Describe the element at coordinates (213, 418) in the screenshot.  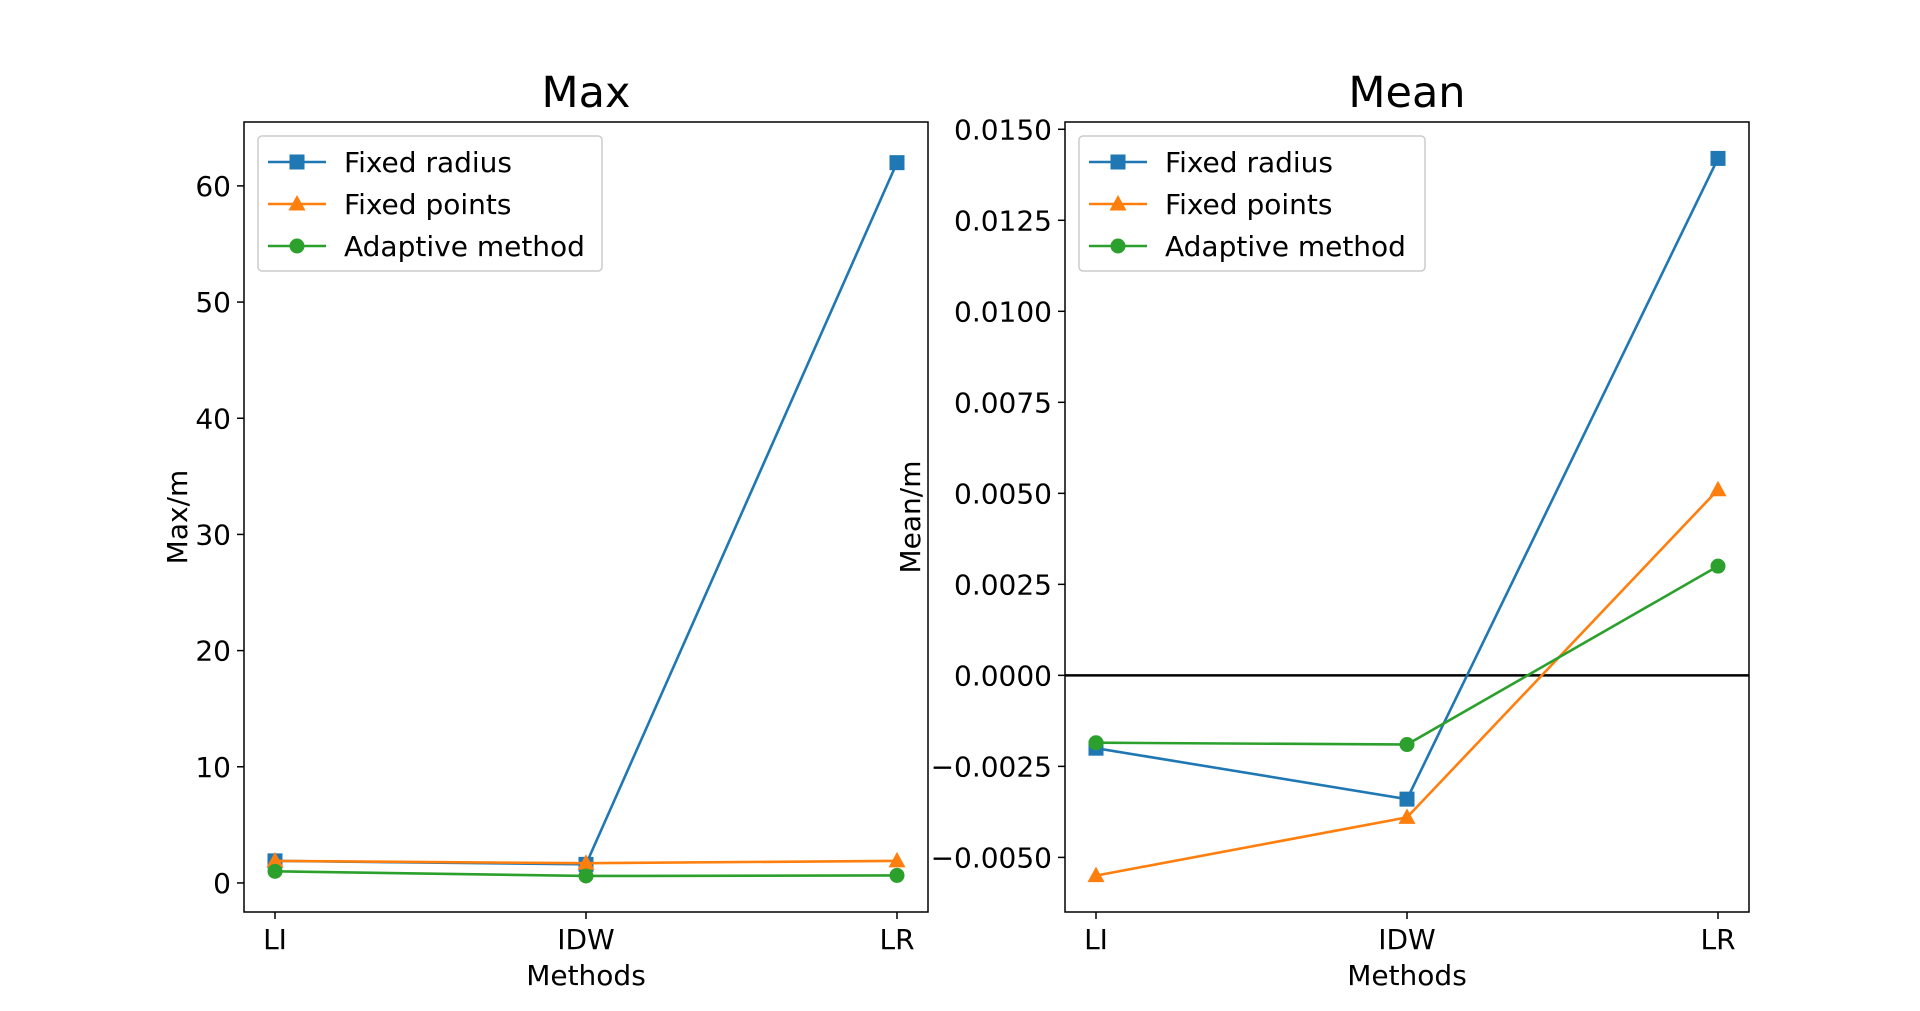
I see `y-tick-label: 40` at that location.